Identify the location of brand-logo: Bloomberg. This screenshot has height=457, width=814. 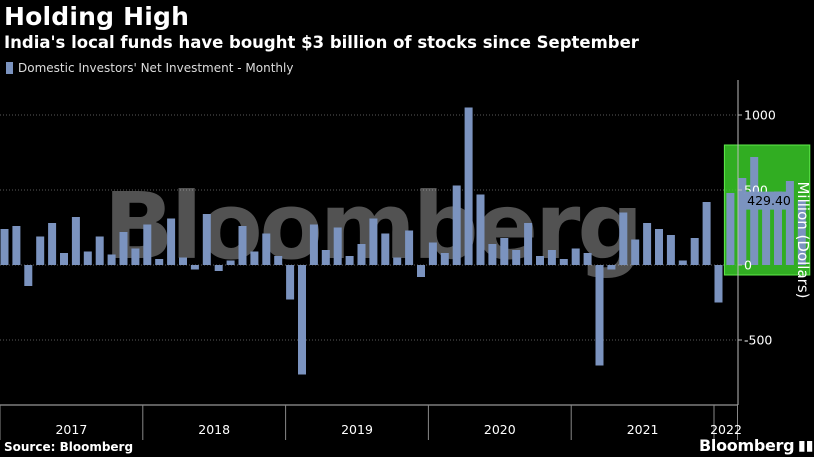
(747, 445).